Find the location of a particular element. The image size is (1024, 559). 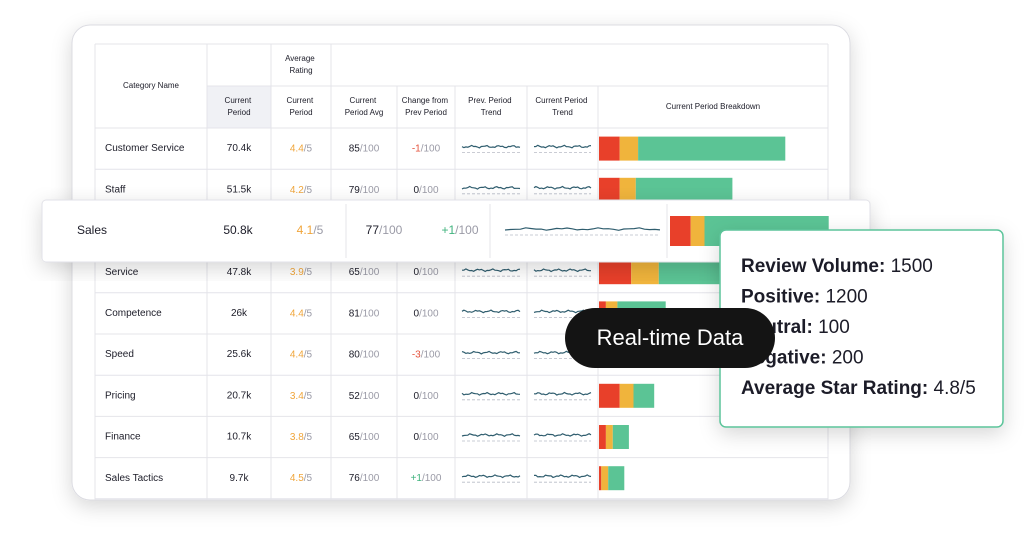

tooltip-value: 4.8/5 is located at coordinates (955, 388).